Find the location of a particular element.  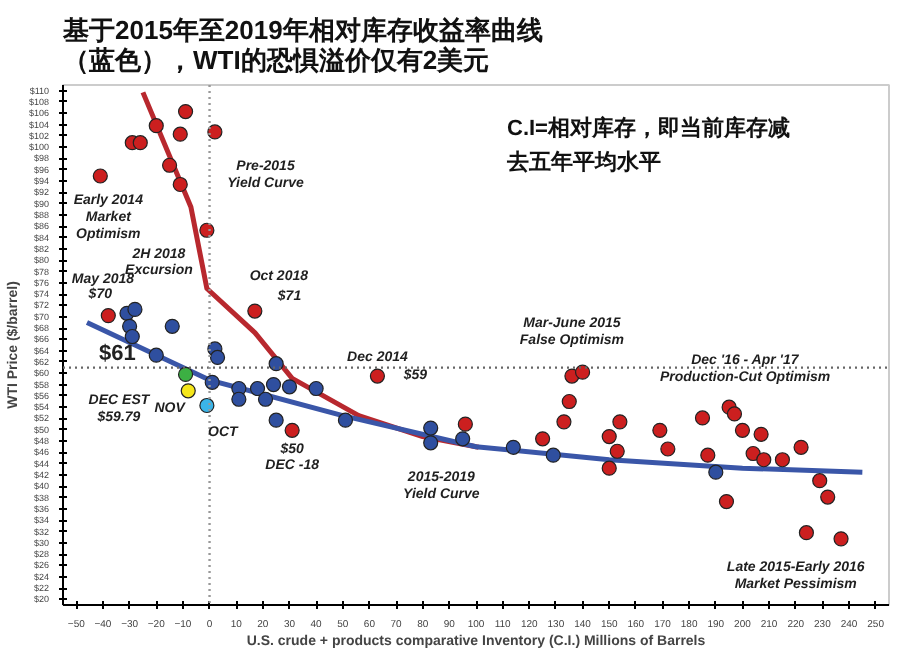

chart-title: 基于2015年至2019年相对库存收益率曲线（蓝色），WTI的恐惧溢价仅有2美元 is located at coordinates (302, 45).